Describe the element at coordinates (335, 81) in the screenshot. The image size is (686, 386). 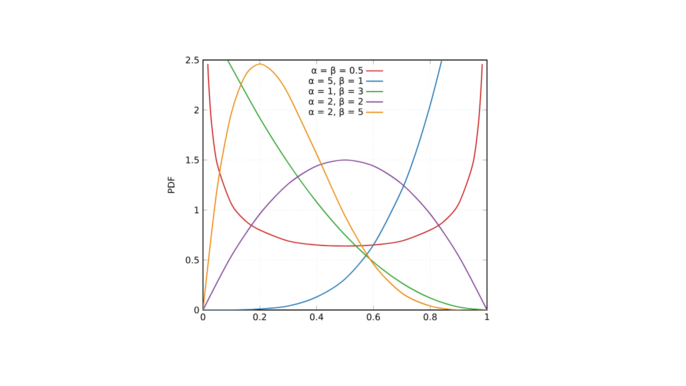
I see `legend-label: α = 5, β = 1` at that location.